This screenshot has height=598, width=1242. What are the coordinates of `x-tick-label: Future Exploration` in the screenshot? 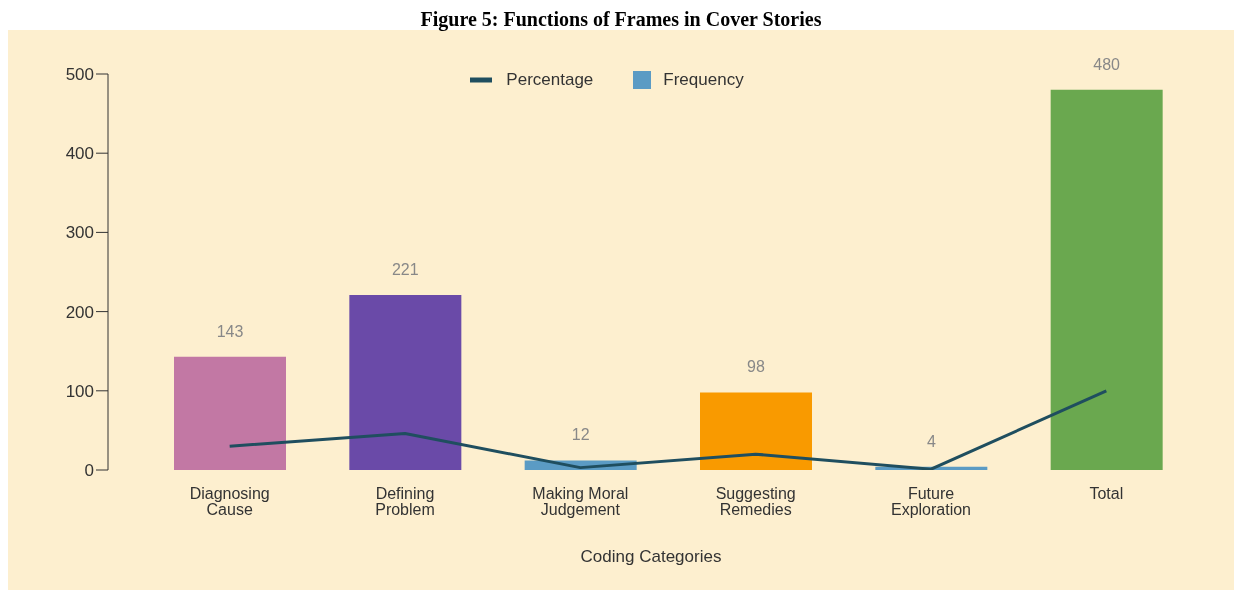 It's located at (931, 502).